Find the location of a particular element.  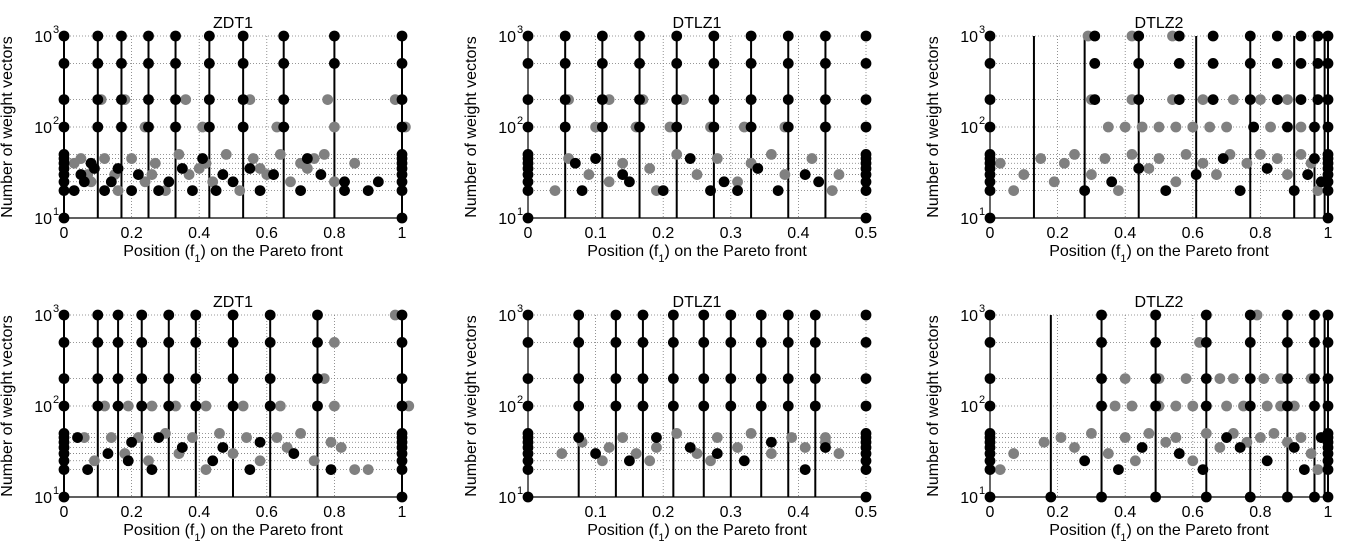

y-axis-label: Number of weight vectors is located at coordinates (8, 126).